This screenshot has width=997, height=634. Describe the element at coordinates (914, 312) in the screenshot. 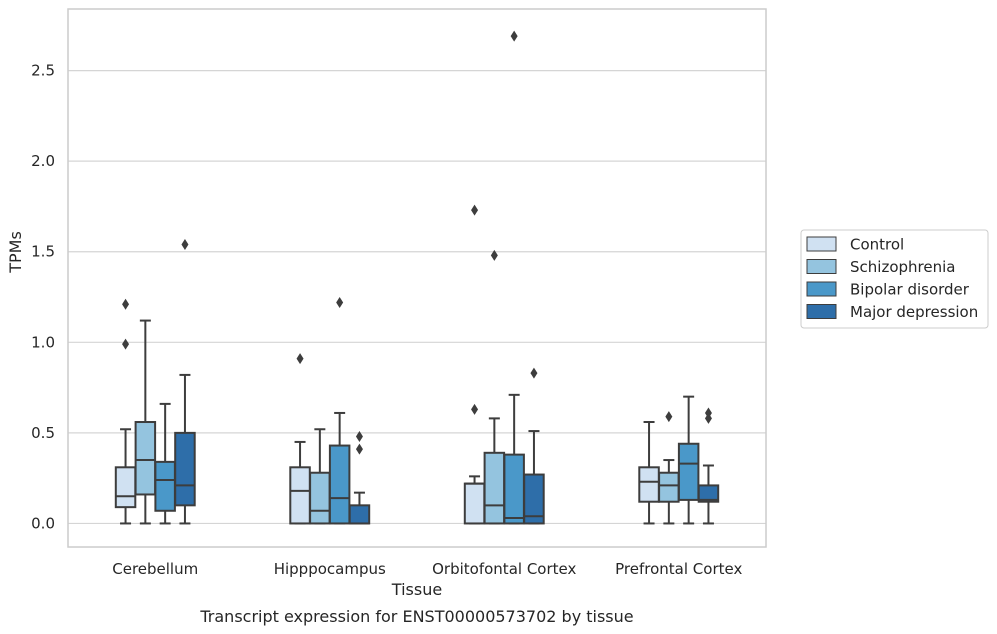

I see `legend-label: Major depression` at that location.